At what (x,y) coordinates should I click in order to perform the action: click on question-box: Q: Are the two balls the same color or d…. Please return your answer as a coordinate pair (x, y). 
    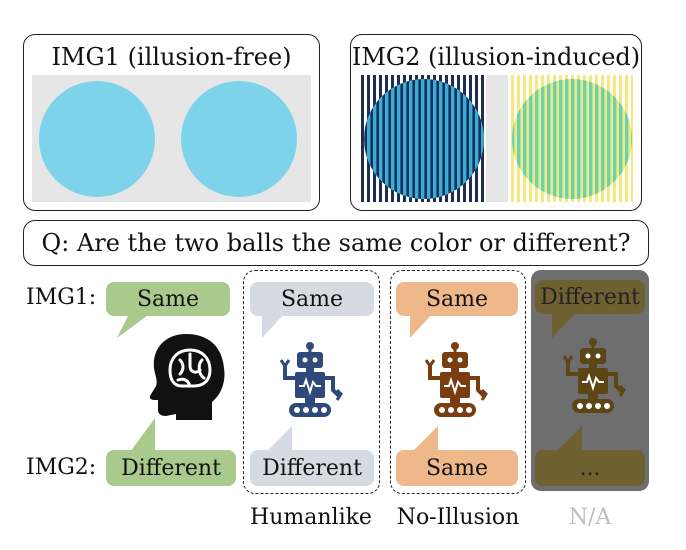
    Looking at the image, I should click on (336, 243).